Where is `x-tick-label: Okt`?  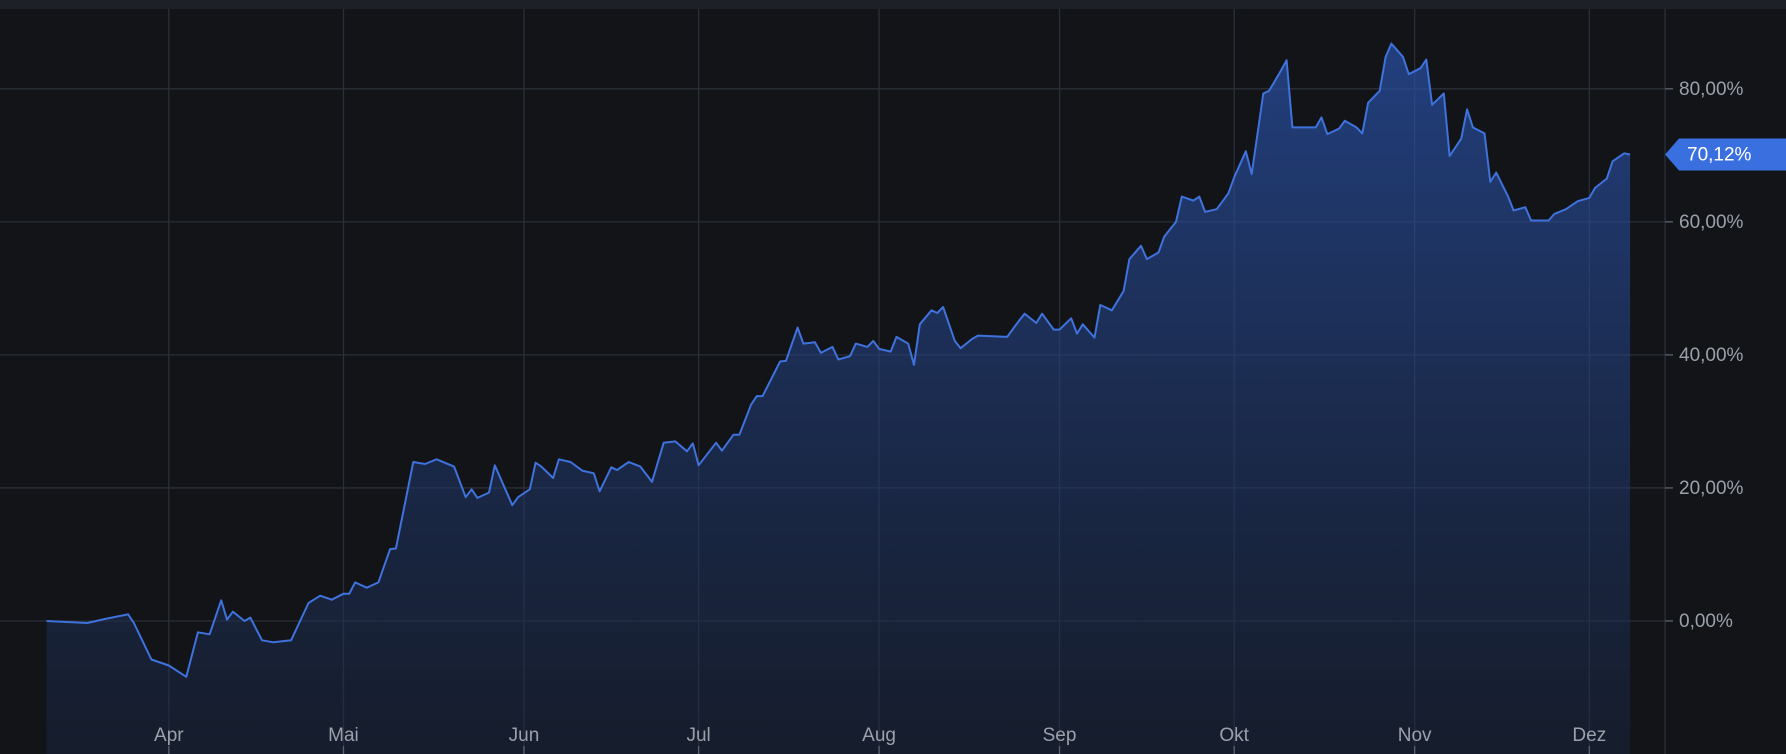
x-tick-label: Okt is located at coordinates (1234, 735).